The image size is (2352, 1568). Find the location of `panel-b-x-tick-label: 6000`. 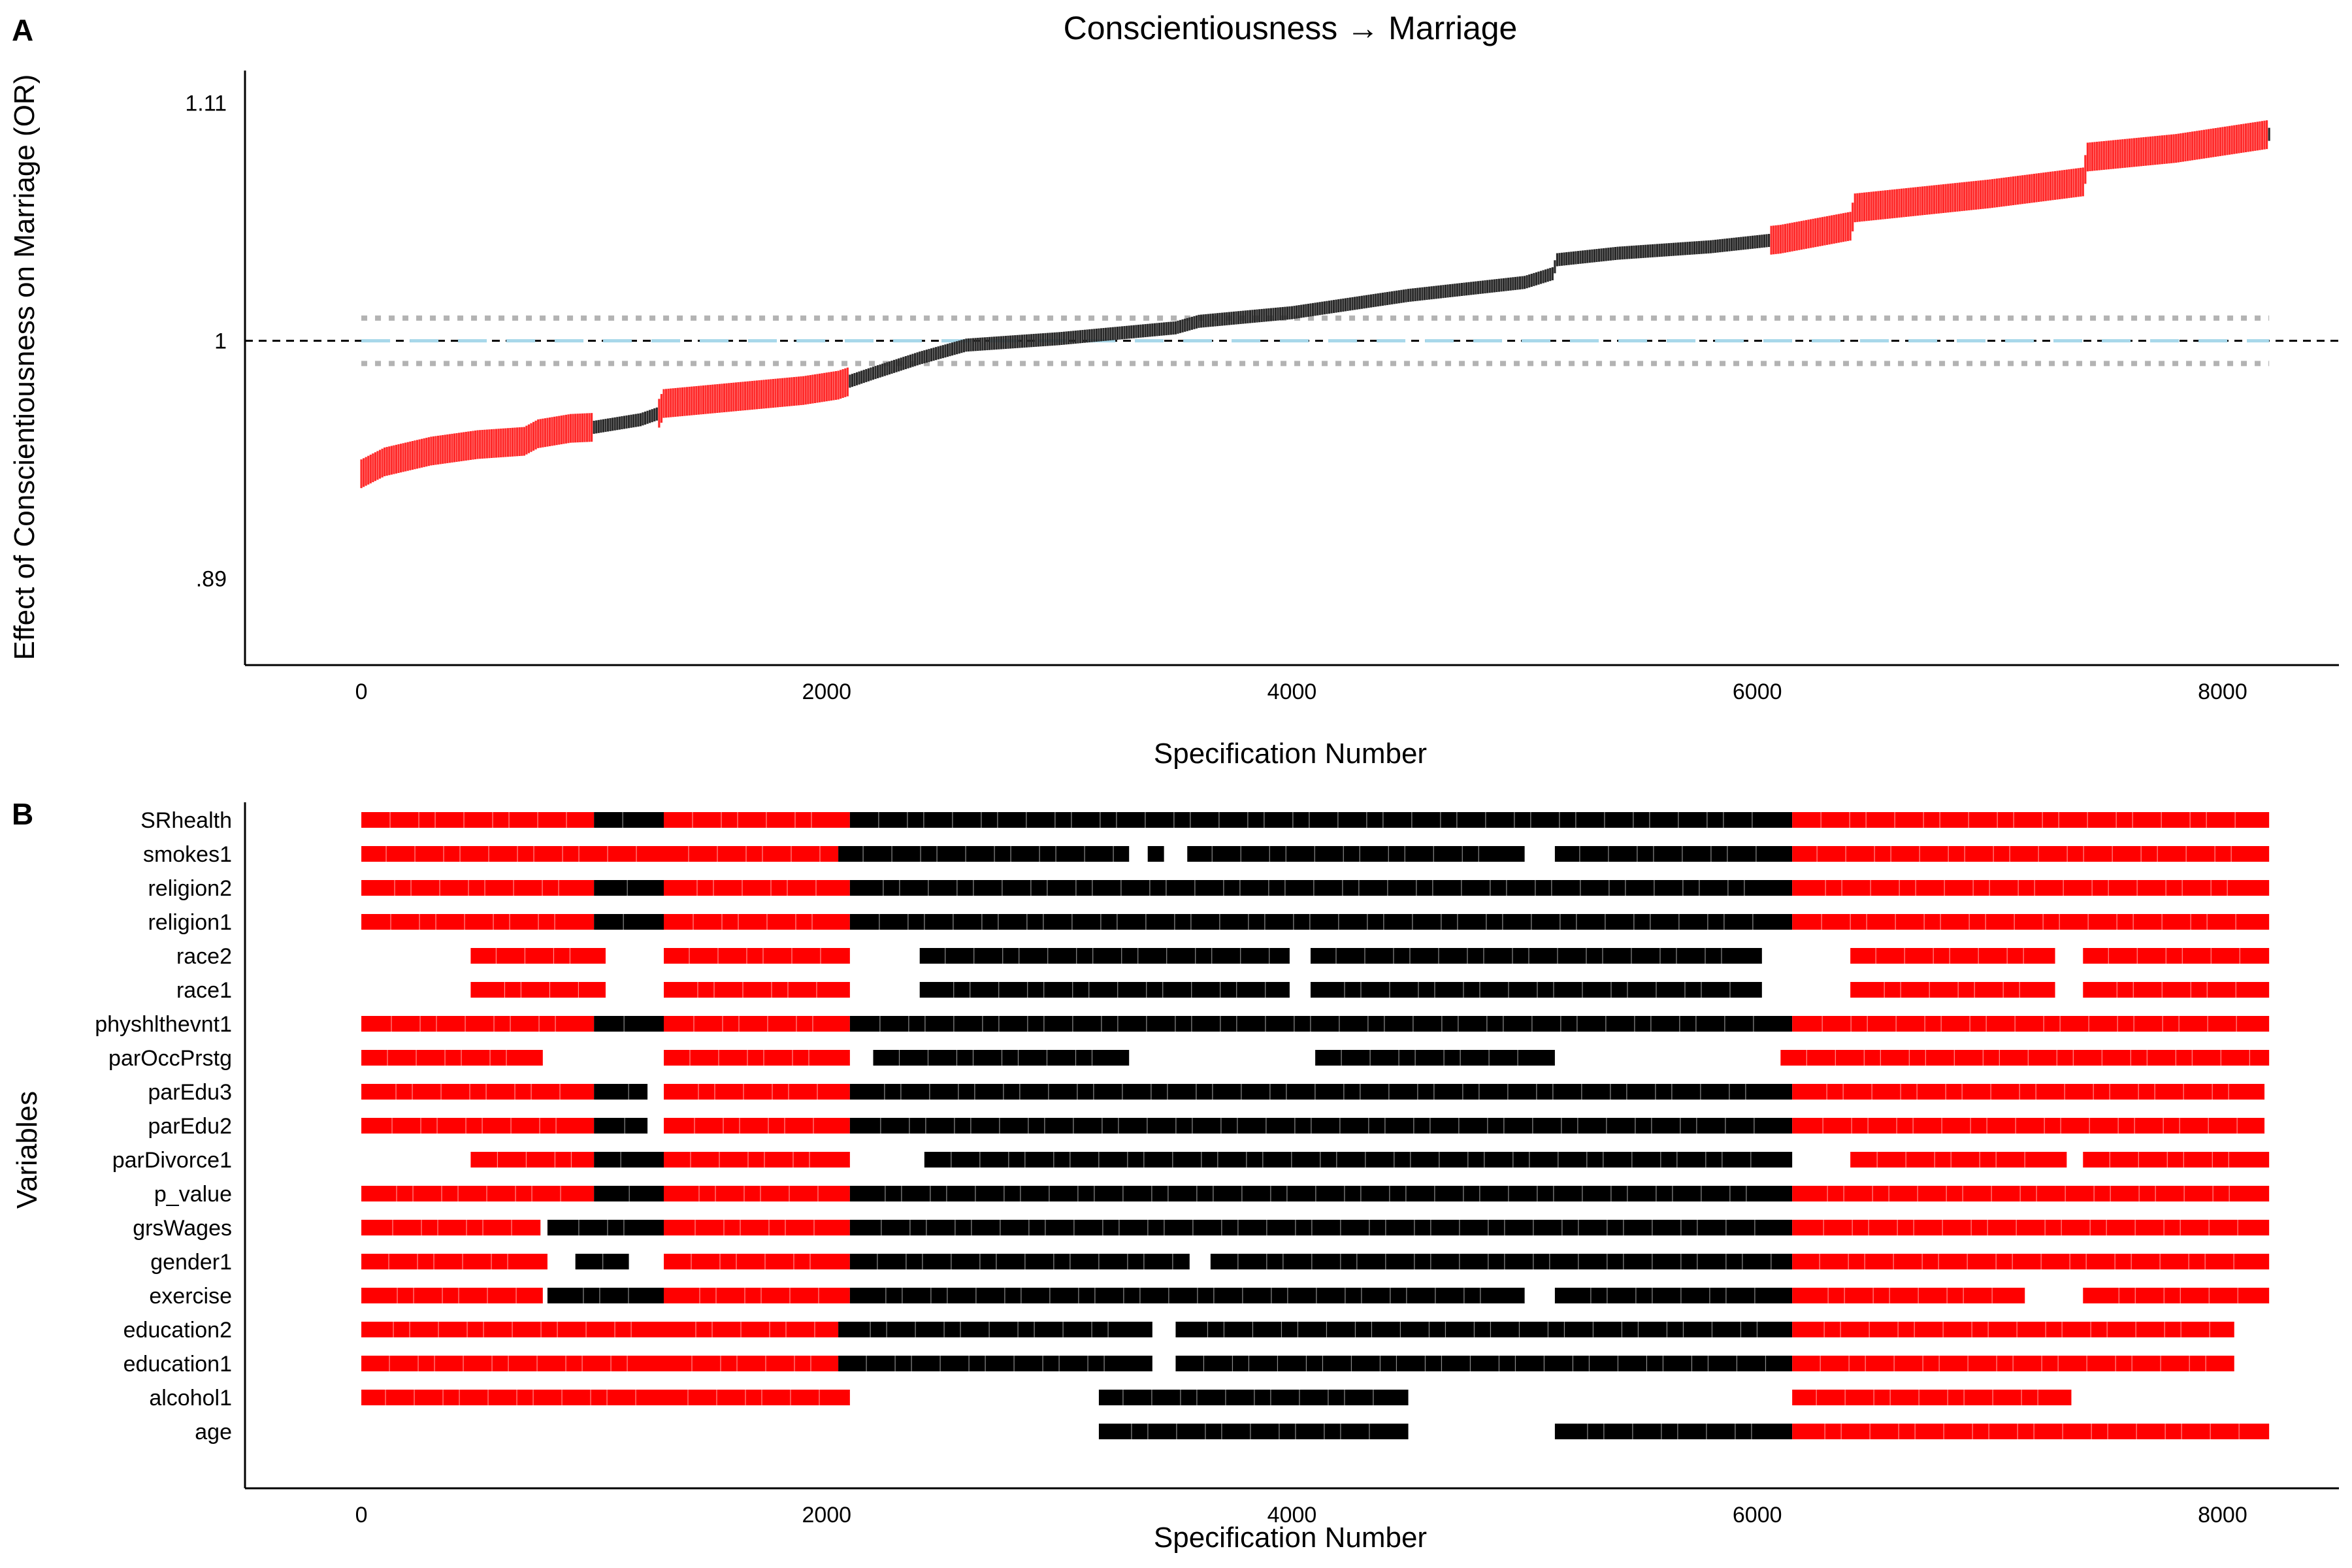

panel-b-x-tick-label: 6000 is located at coordinates (1757, 1515).